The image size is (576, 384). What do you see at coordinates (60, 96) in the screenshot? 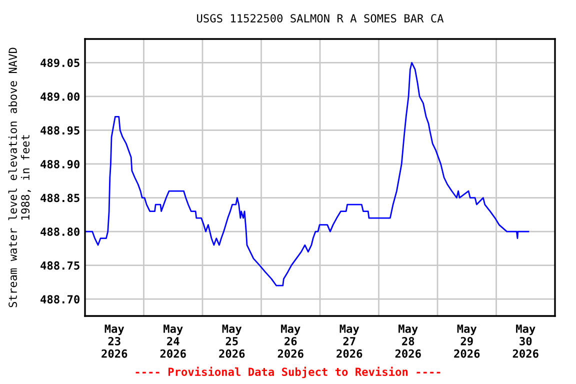
I see `y-tick-label: 489.00` at bounding box center [60, 96].